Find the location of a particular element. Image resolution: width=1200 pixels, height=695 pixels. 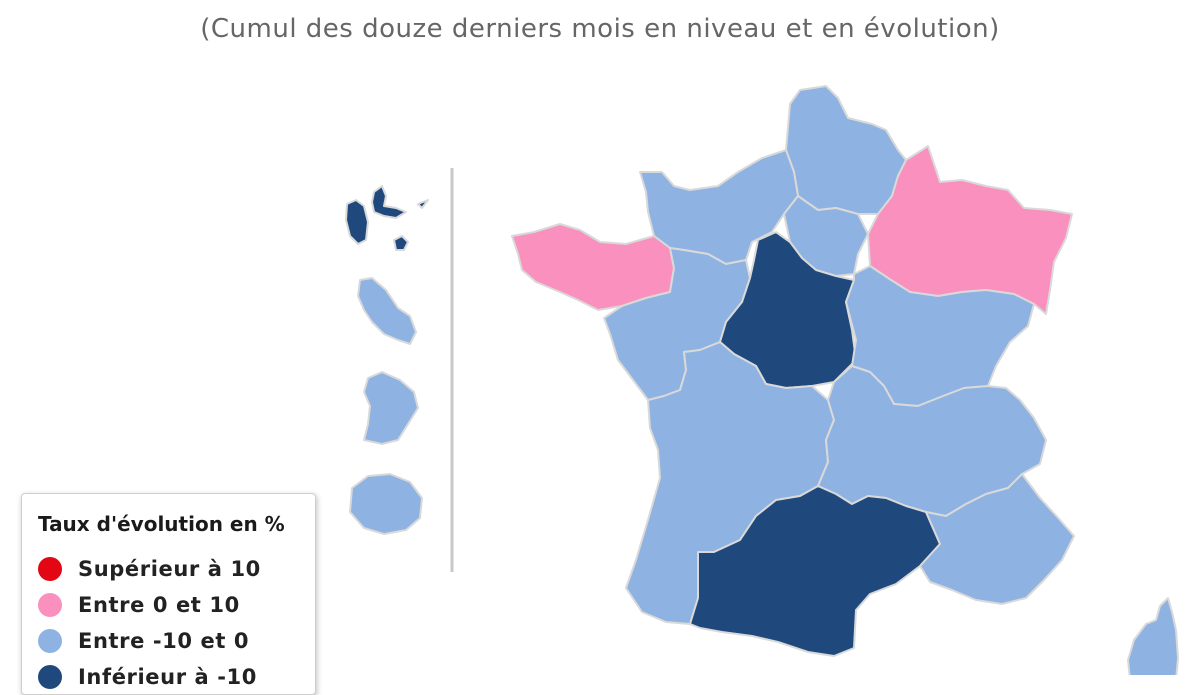

region-guyane: Martinique is located at coordinates (391, 408).